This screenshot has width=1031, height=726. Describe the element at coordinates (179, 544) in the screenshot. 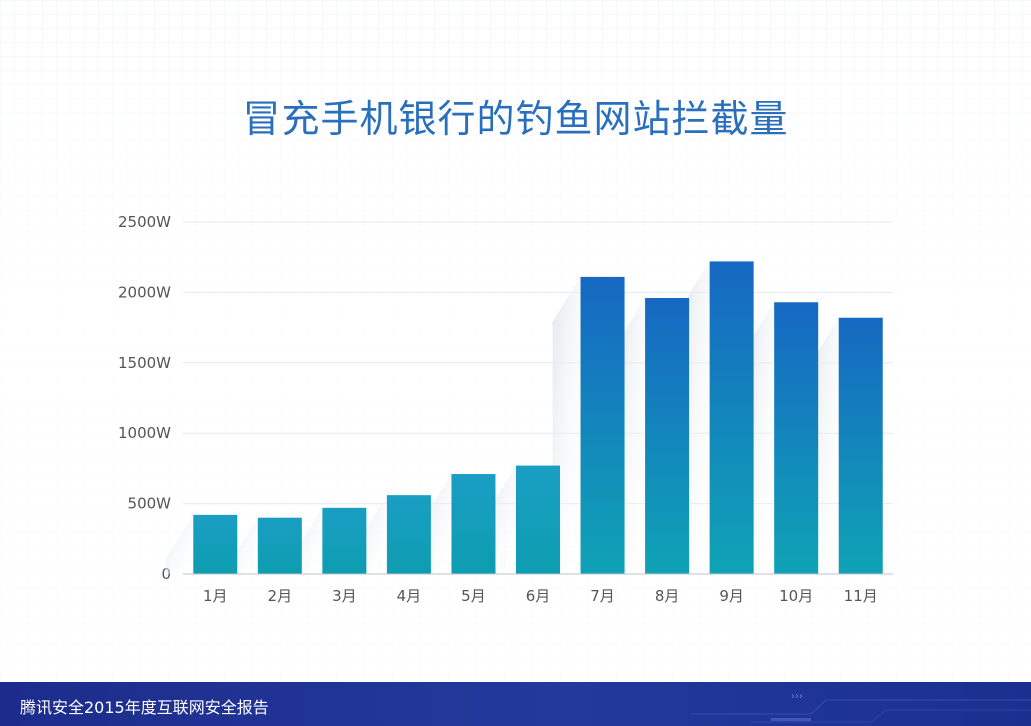

I see `bar-shadow` at that location.